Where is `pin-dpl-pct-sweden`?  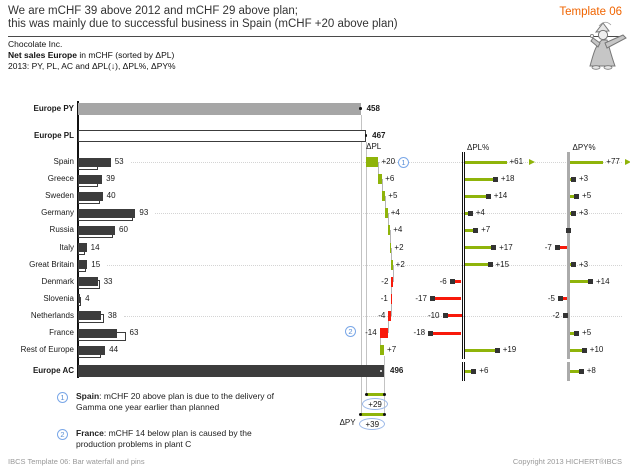
pin-dpl-pct-sweden is located at coordinates (477, 196).